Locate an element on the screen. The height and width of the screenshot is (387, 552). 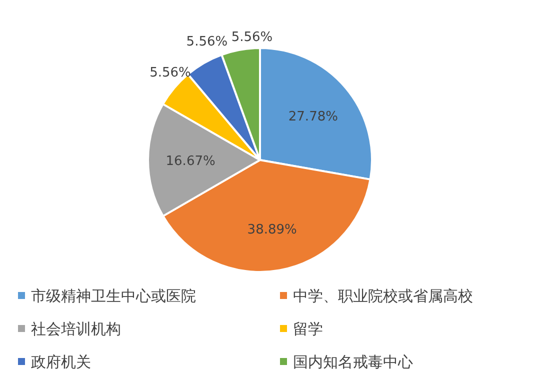
legend-label: 国内知名戒毒中心 is located at coordinates (353, 362).